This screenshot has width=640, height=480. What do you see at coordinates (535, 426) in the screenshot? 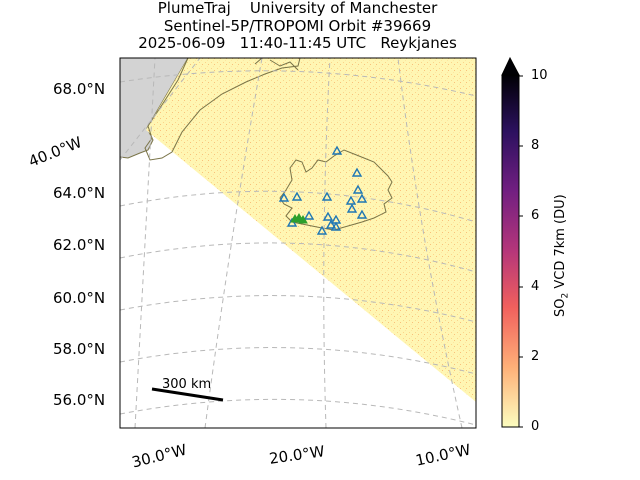
I see `colorbar-tick-0: 0` at bounding box center [535, 426].